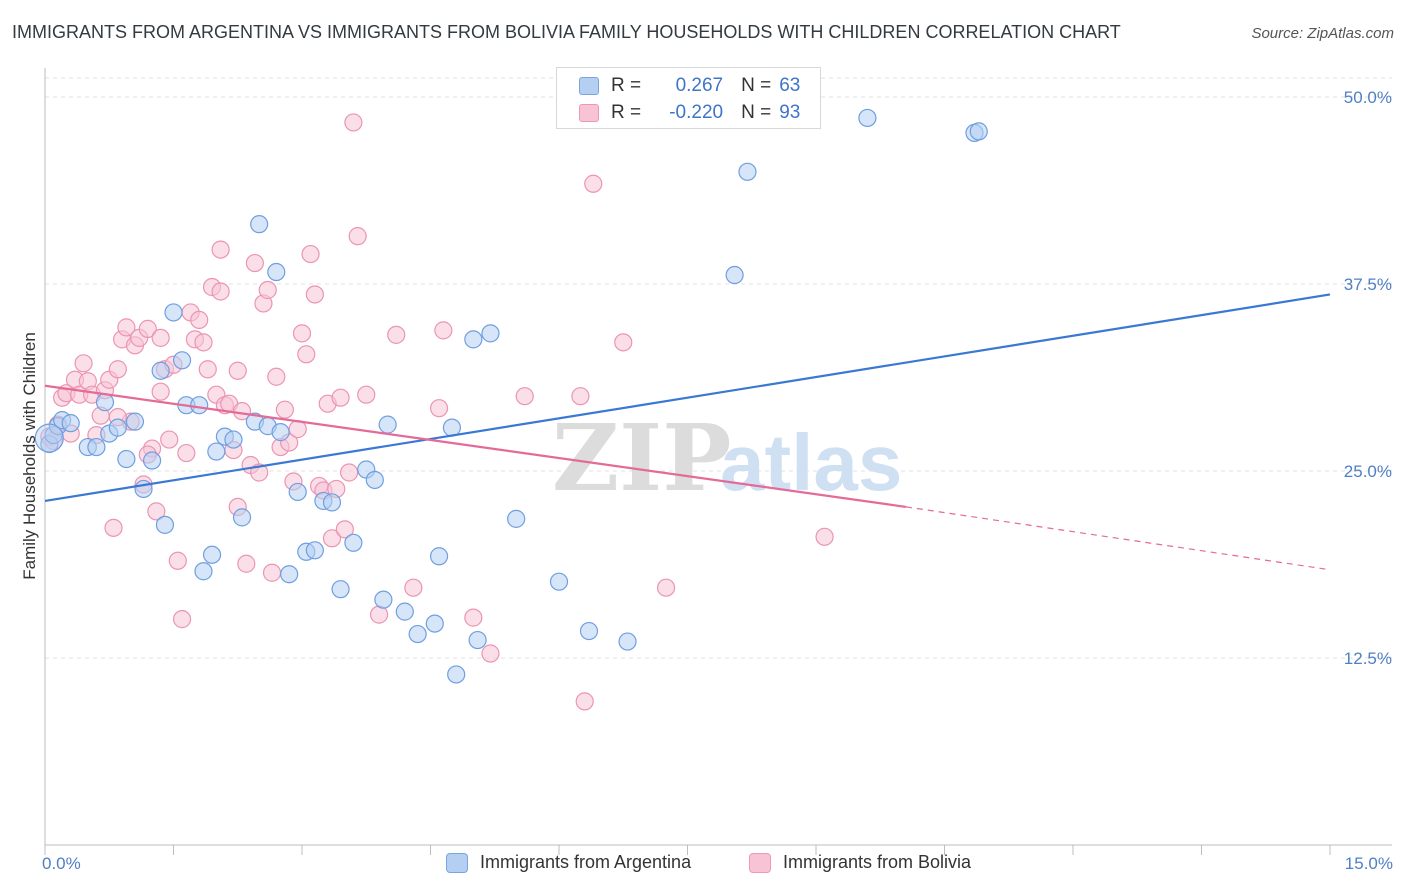 This screenshot has width=1406, height=892. What do you see at coordinates (1368, 378) in the screenshot?
I see `y-tick-labels: 12.5% 25.0% 37.5% 50.0%` at bounding box center [1368, 378].